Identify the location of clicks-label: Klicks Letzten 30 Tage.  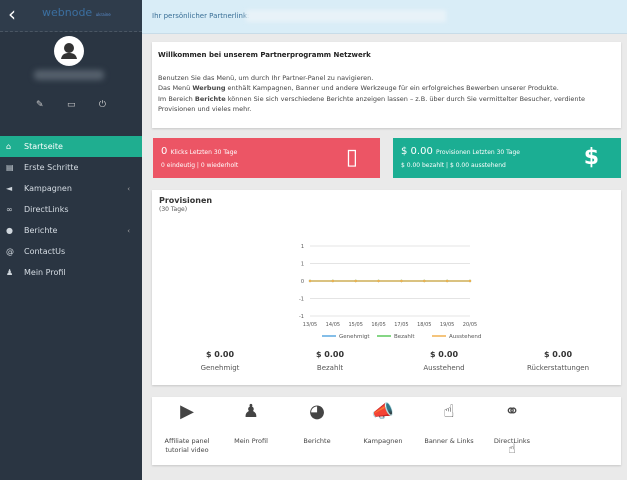
(204, 152).